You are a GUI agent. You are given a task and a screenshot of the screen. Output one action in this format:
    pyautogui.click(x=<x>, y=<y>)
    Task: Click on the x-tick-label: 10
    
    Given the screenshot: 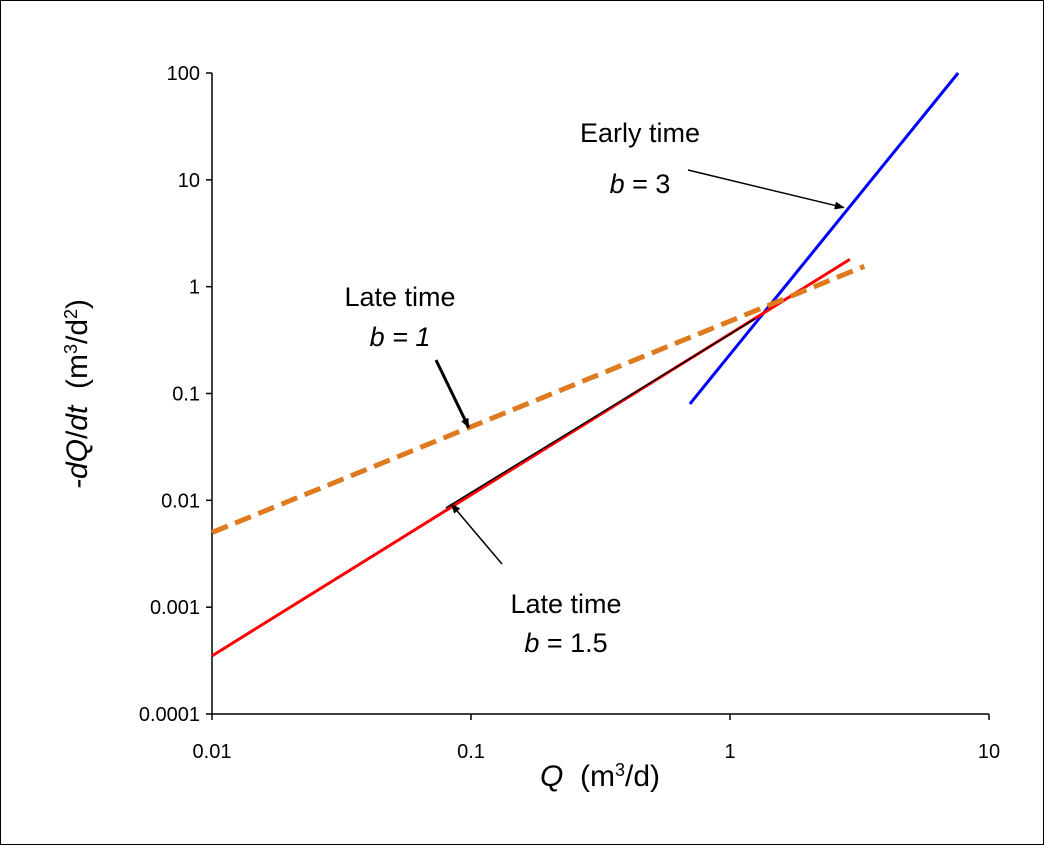 What is the action you would take?
    pyautogui.click(x=989, y=752)
    